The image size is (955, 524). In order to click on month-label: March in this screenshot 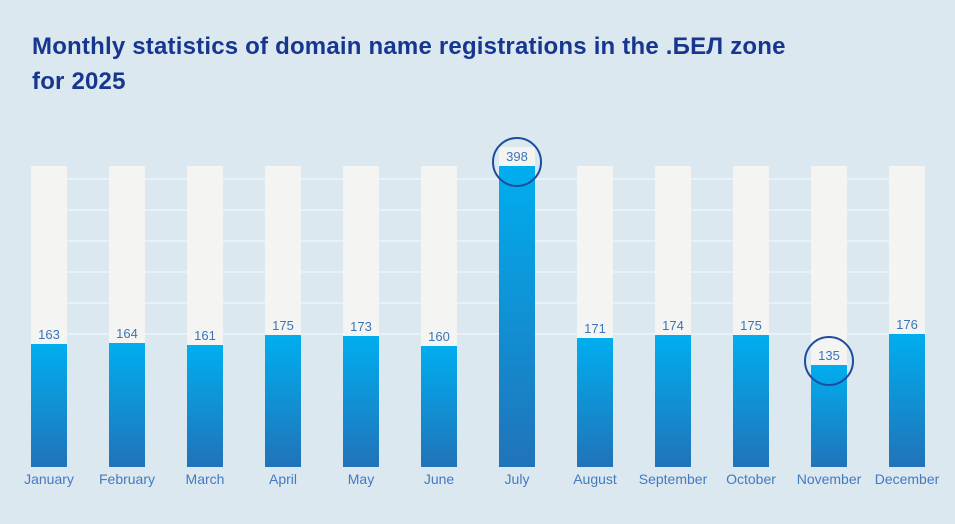, I will do `click(205, 479)`.